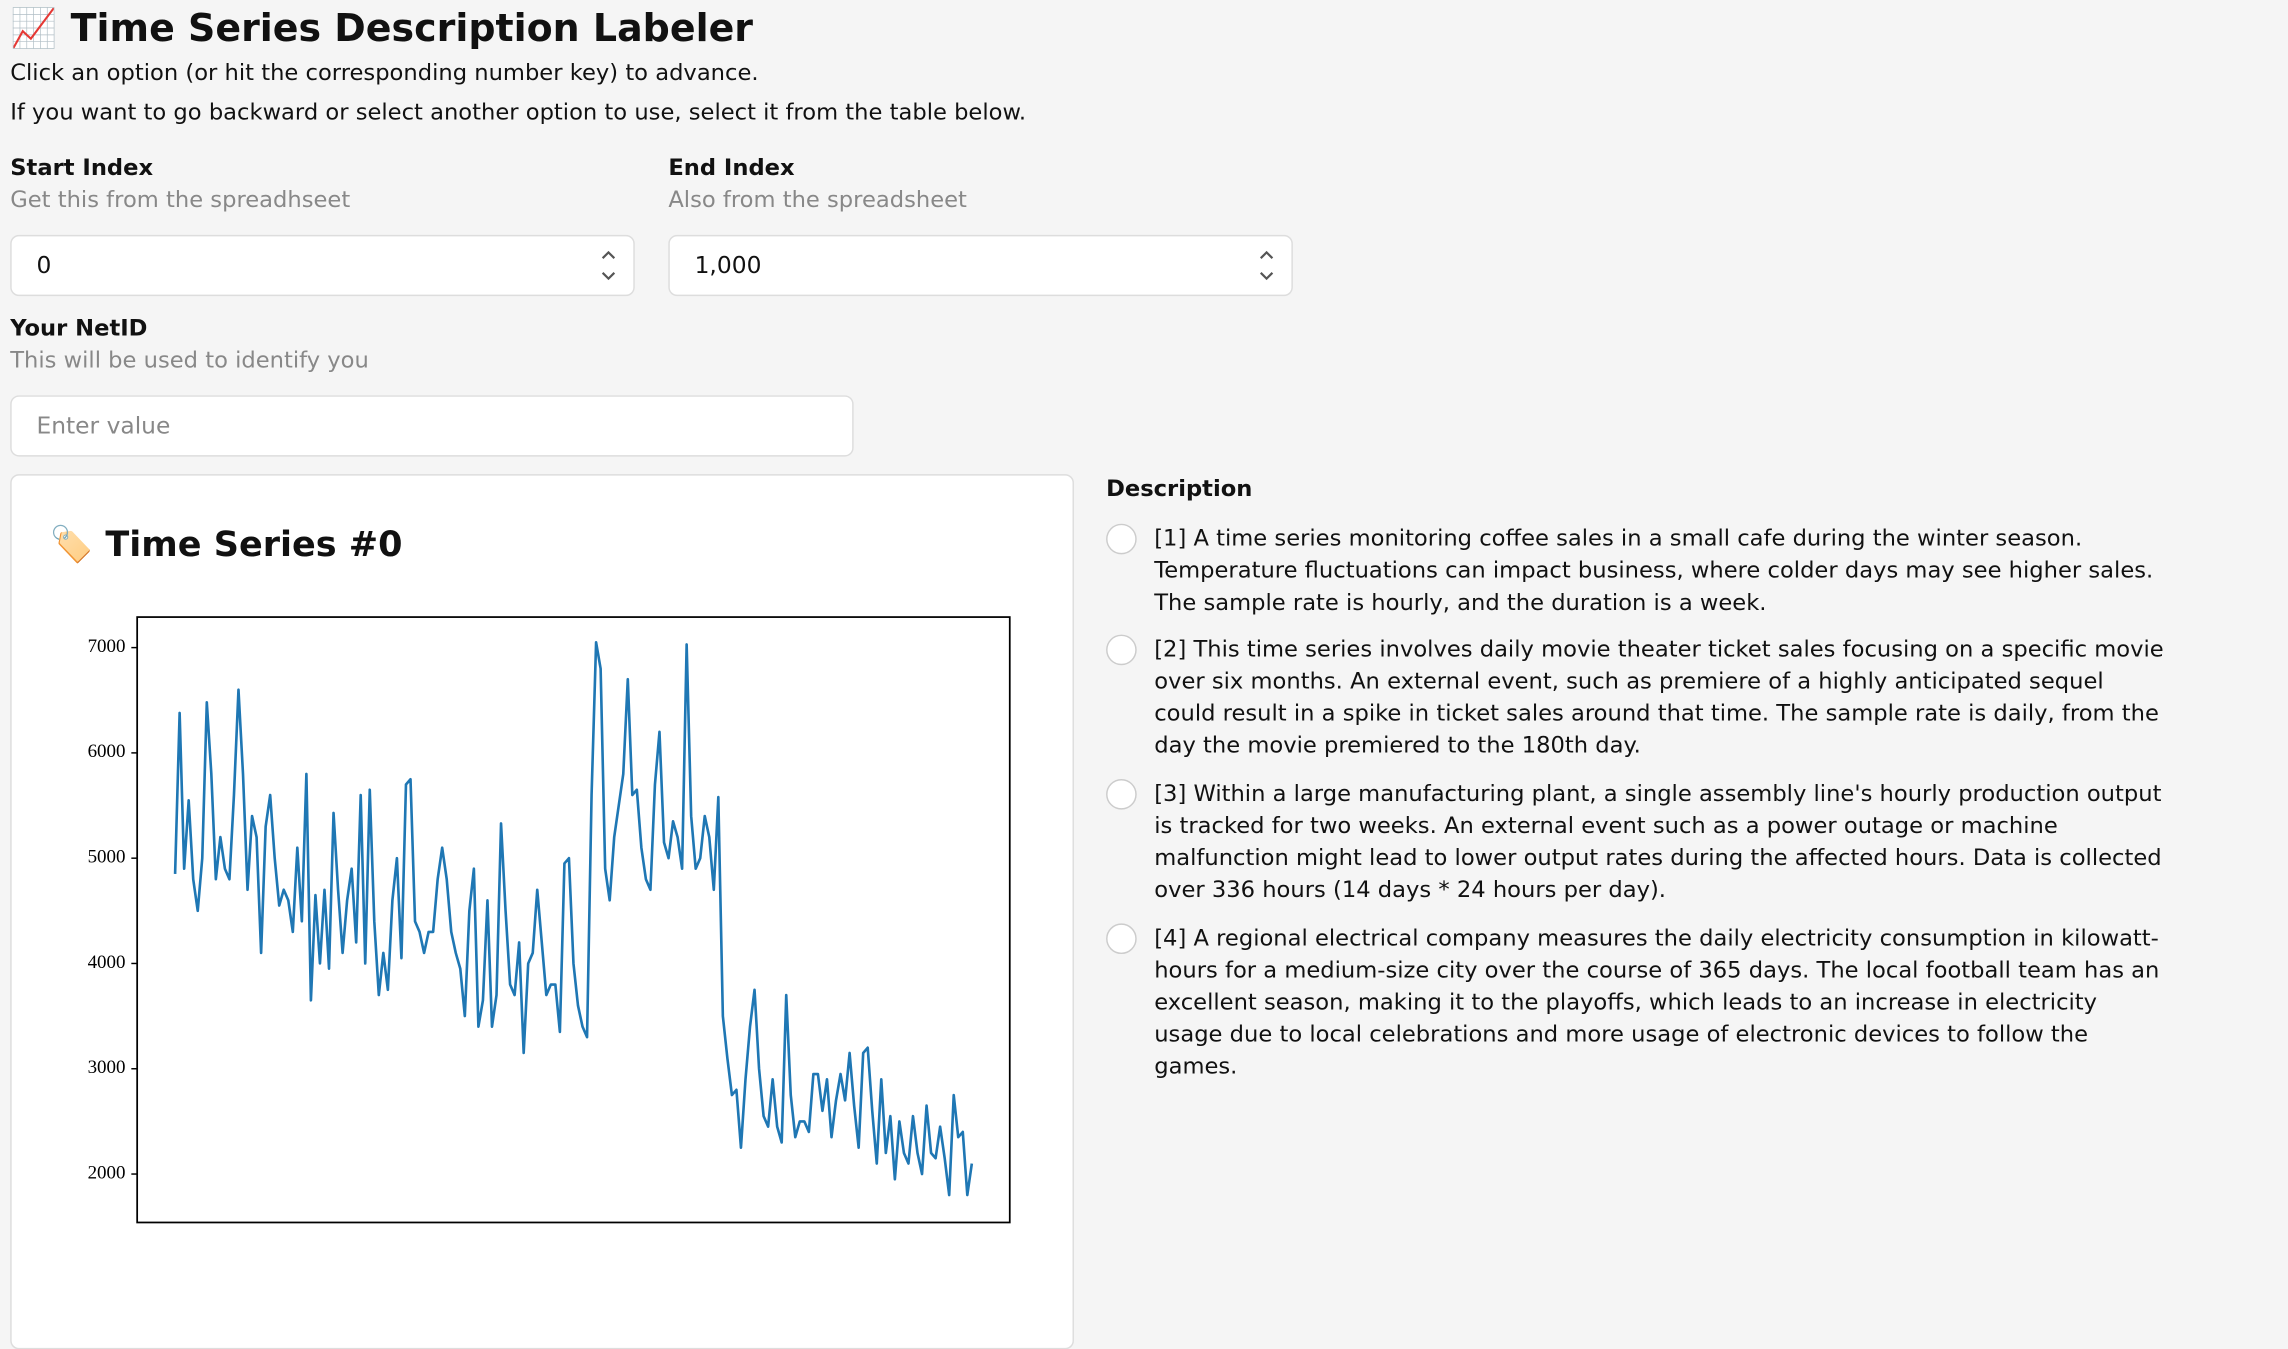 Image resolution: width=2288 pixels, height=1349 pixels. I want to click on y-tick-label: 4000, so click(107, 962).